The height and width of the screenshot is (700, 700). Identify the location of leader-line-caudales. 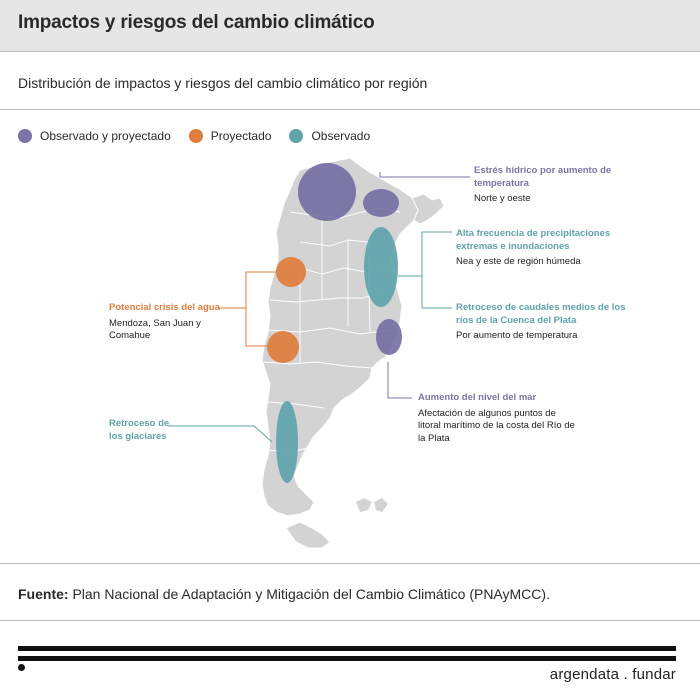
(436, 292).